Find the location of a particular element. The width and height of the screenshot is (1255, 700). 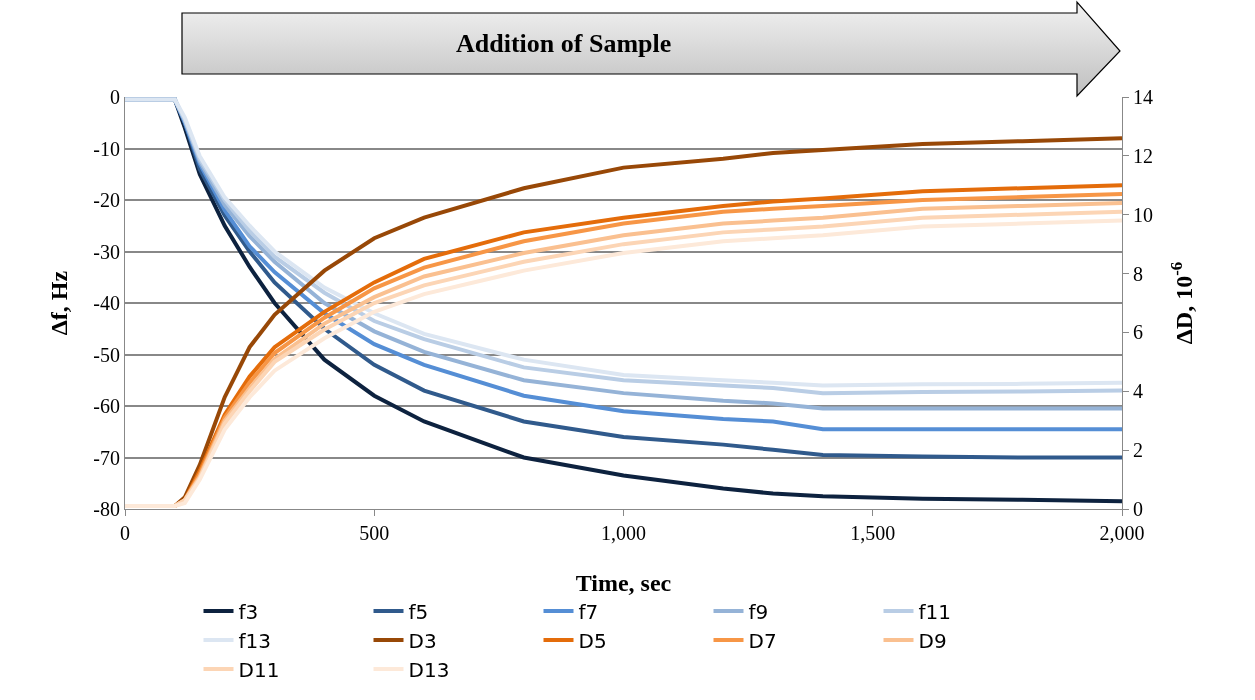

y-tick-label: -10 is located at coordinates (106, 148).